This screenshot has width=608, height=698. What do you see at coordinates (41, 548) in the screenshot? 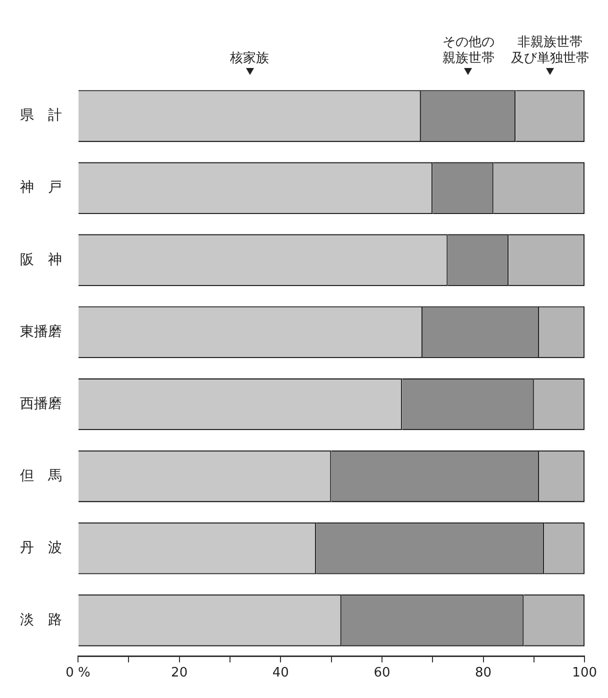
I see `y-tick-label: 丹 波` at bounding box center [41, 548].